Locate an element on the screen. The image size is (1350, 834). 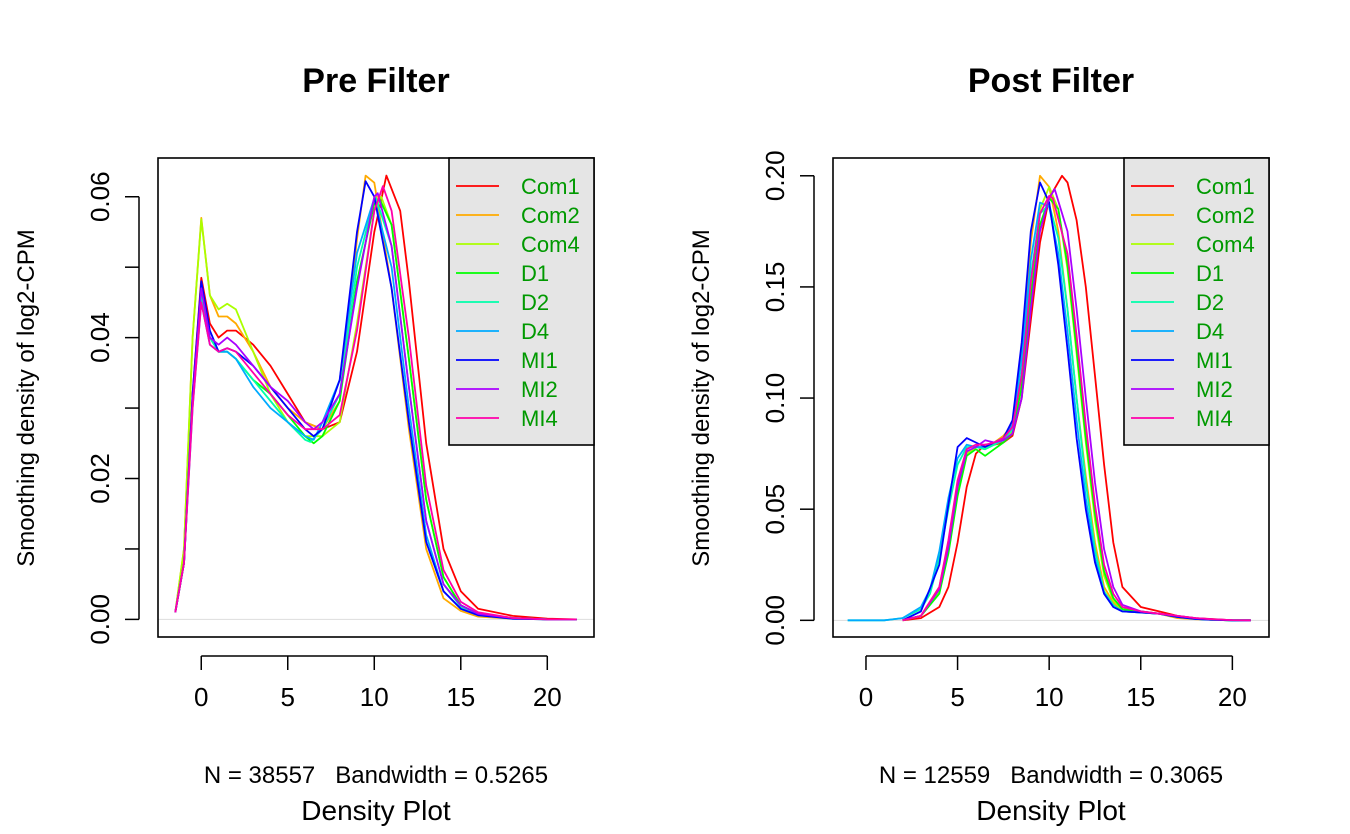
y-tick-label: 0.05 is located at coordinates (775, 509).